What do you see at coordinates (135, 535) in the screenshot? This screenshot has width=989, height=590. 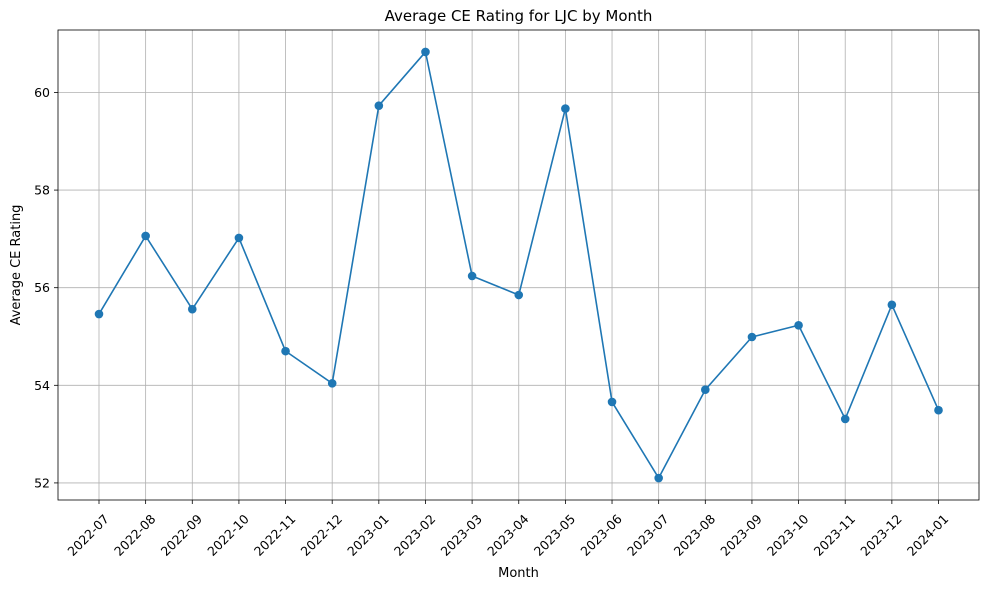 I see `x-tick-label: 2022-08` at bounding box center [135, 535].